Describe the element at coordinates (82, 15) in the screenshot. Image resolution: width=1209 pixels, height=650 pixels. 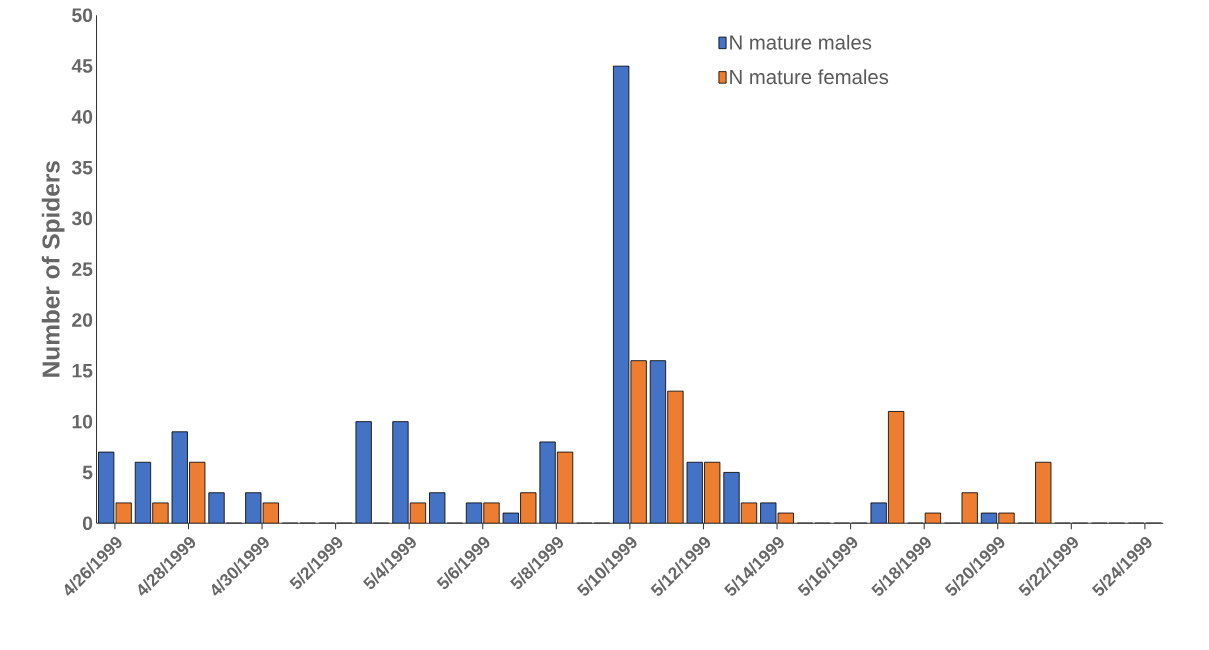
I see `y-tick-label: 50` at that location.